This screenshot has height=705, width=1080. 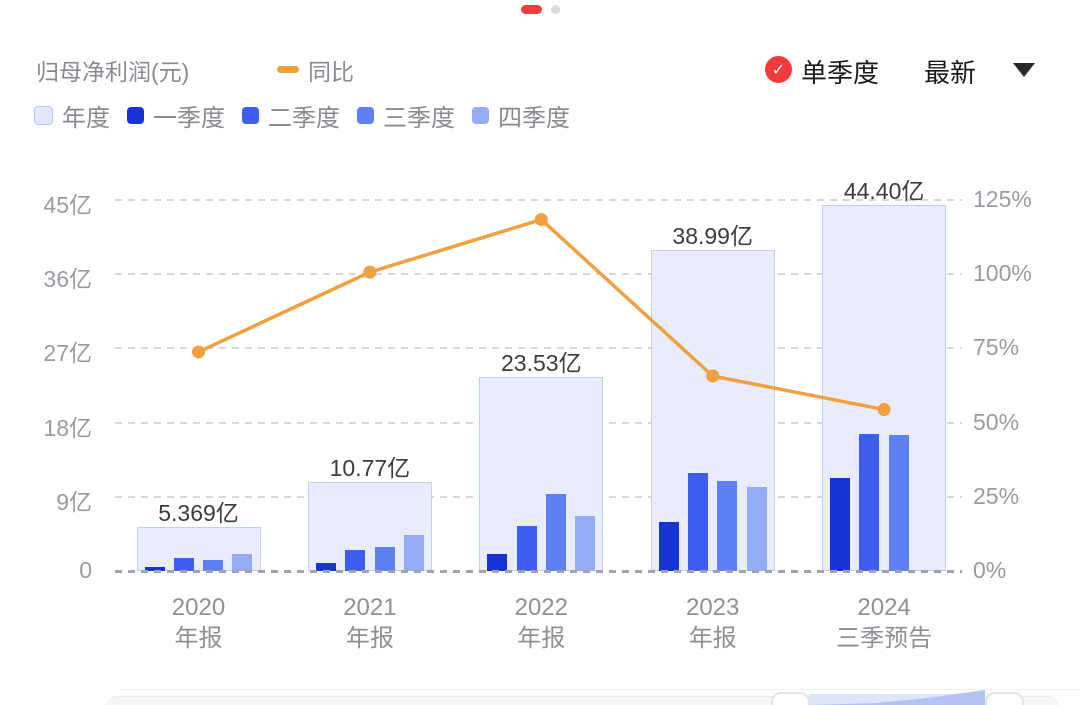 What do you see at coordinates (538, 571) in the screenshot?
I see `x-axis-zero-line` at bounding box center [538, 571].